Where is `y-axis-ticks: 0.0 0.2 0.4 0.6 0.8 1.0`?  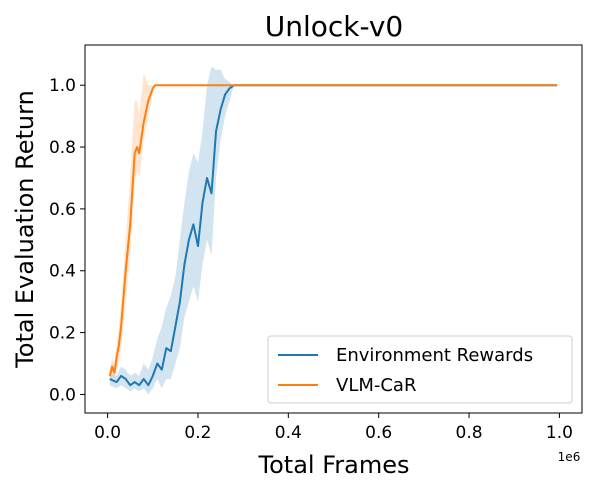 y-axis-ticks: 0.0 0.2 0.4 0.6 0.8 1.0 is located at coordinates (67, 240).